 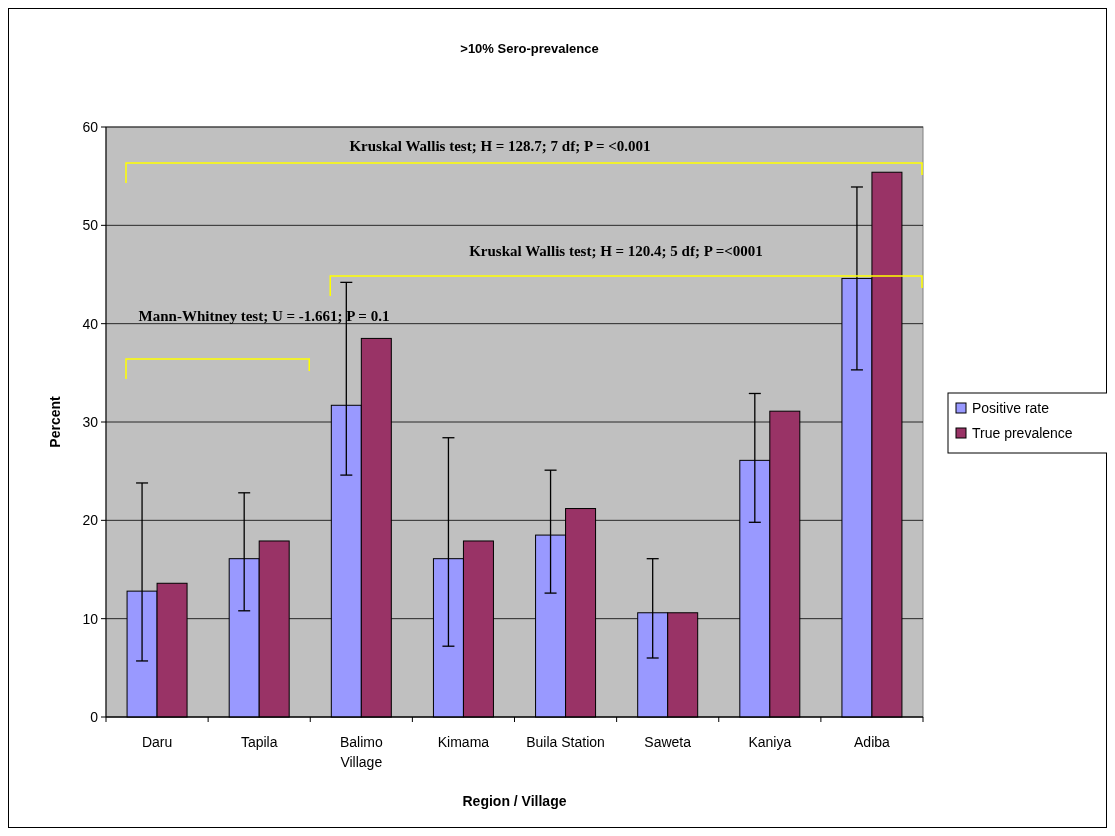 What do you see at coordinates (90, 520) in the screenshot?
I see `y-tick-label: 20` at bounding box center [90, 520].